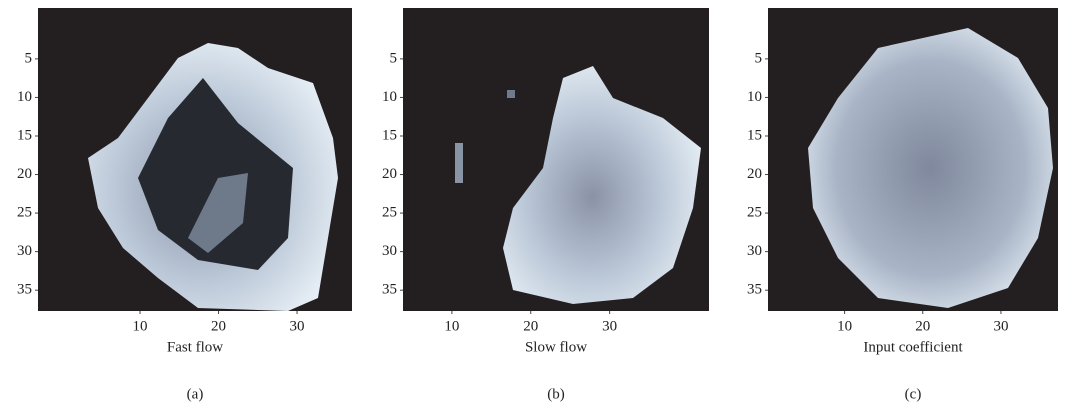 This screenshot has height=409, width=1065. Describe the element at coordinates (556, 347) in the screenshot. I see `x-axis-label: Slow flow` at that location.